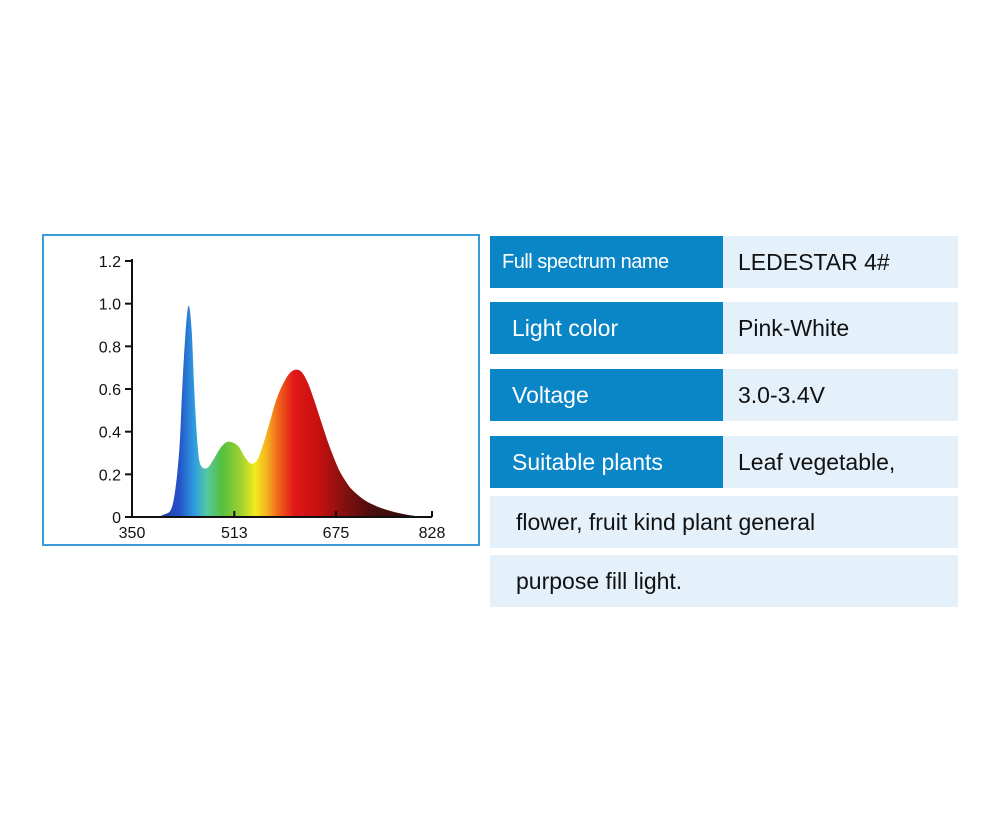  What do you see at coordinates (285, 411) in the screenshot?
I see `spectrum-area` at bounding box center [285, 411].